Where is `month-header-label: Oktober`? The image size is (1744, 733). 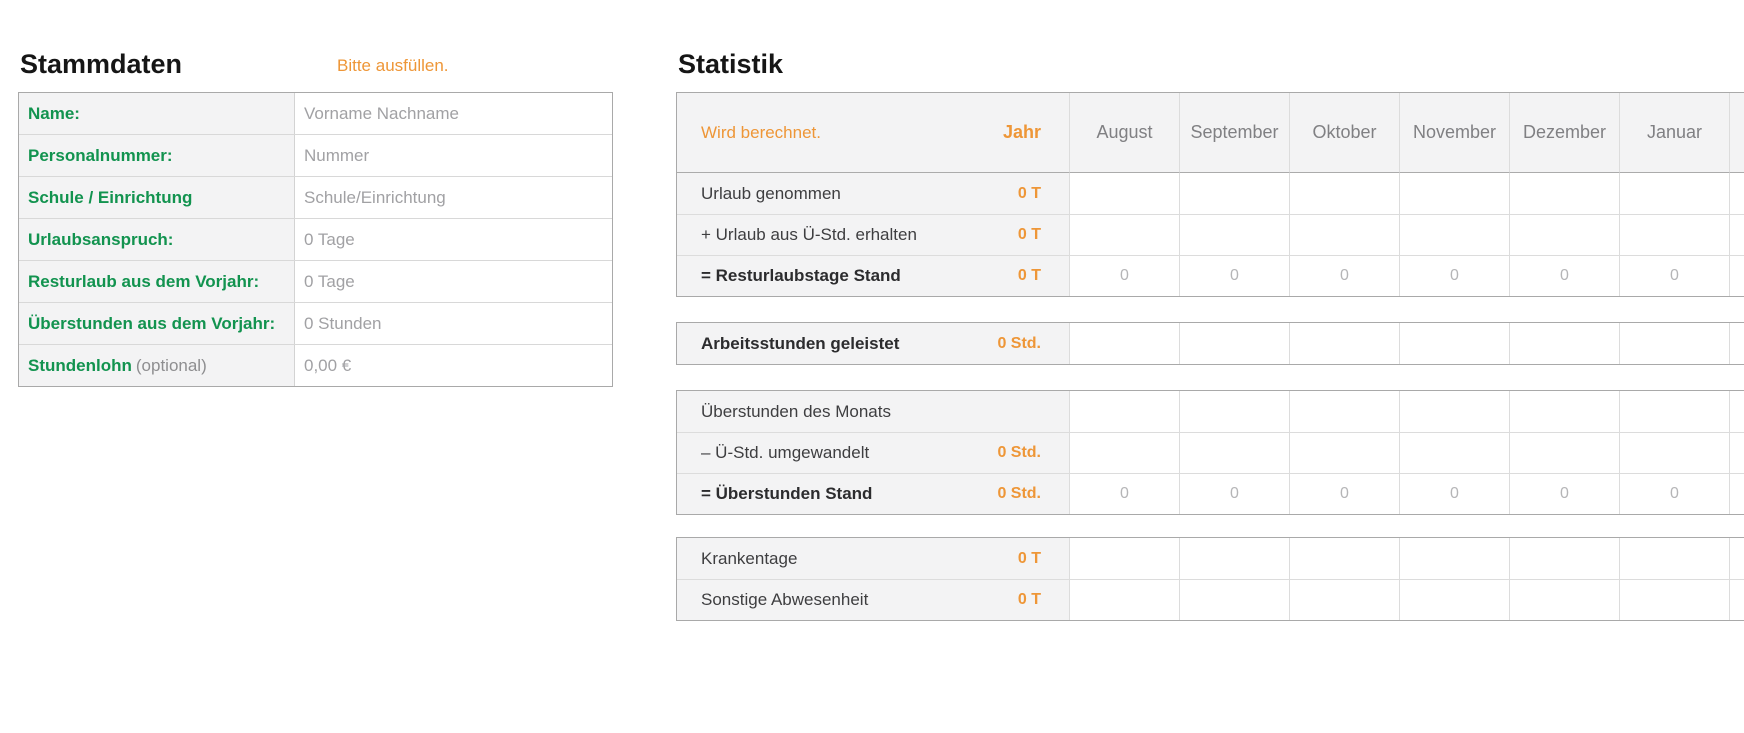
month-header-label: Oktober is located at coordinates (1344, 132).